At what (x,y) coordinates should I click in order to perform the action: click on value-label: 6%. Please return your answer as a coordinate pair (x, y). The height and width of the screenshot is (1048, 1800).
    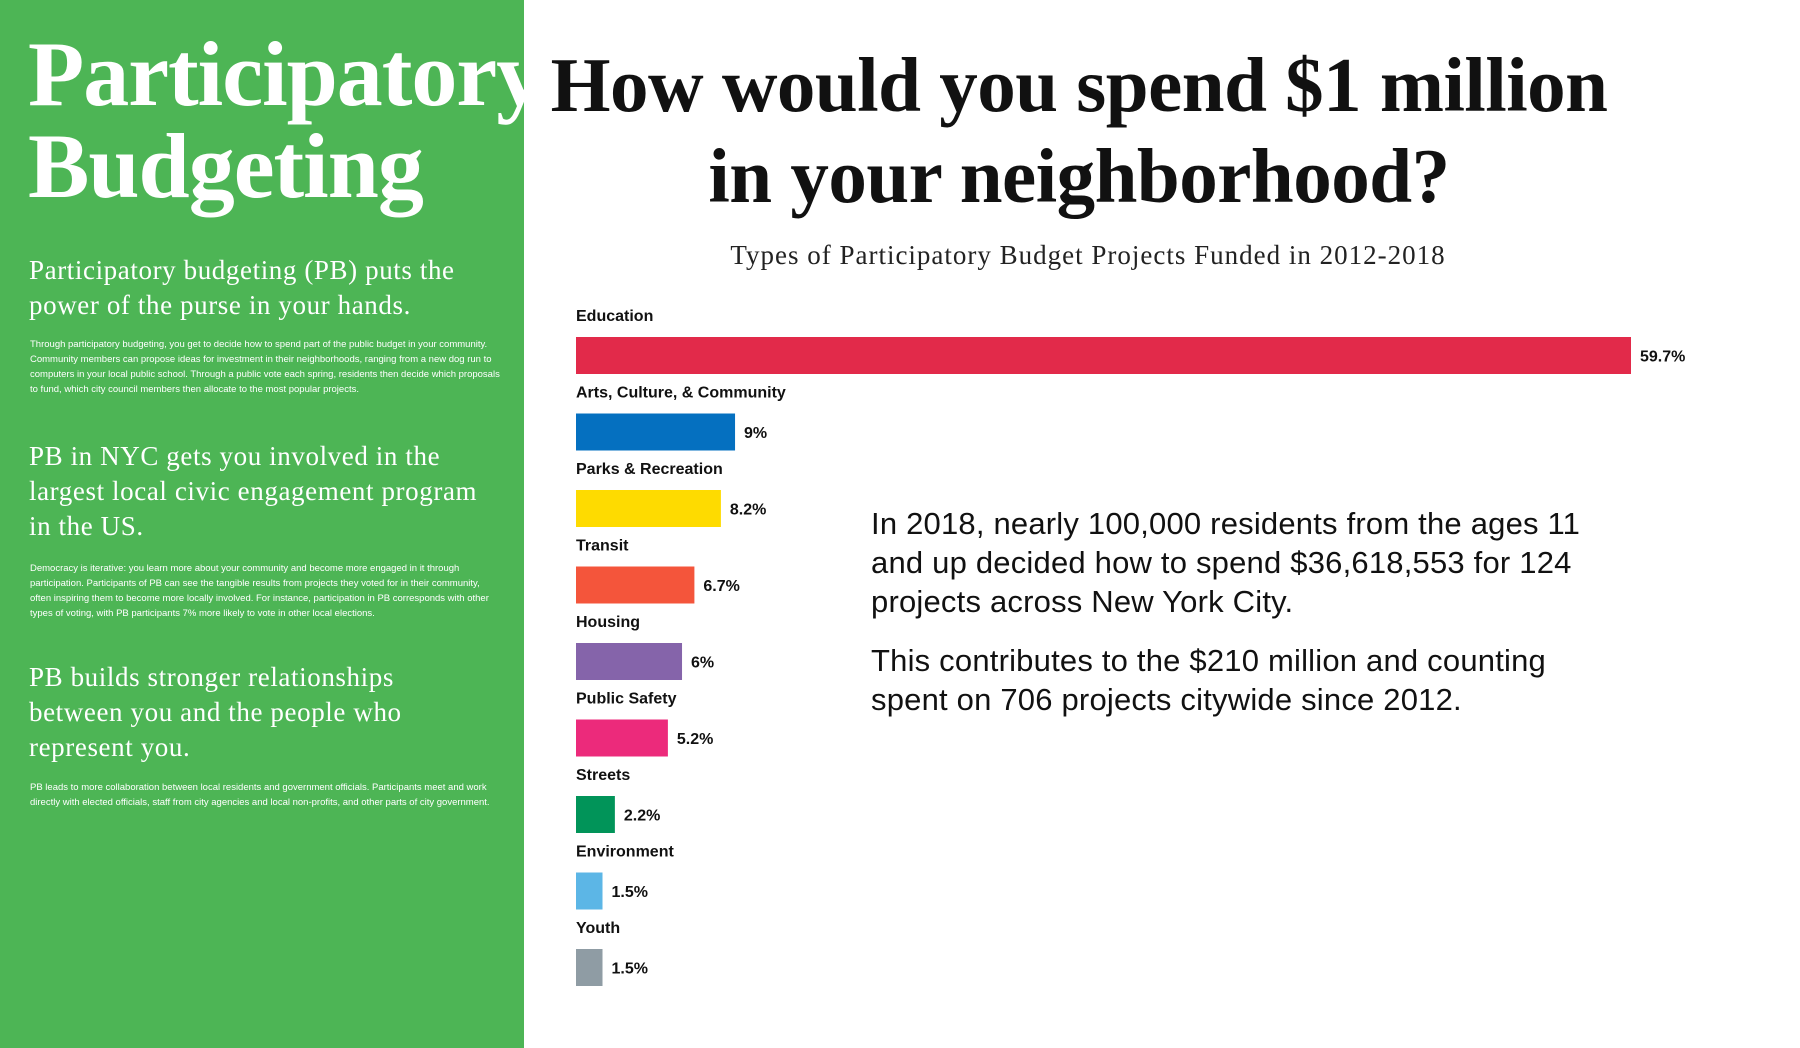
    Looking at the image, I should click on (702, 663).